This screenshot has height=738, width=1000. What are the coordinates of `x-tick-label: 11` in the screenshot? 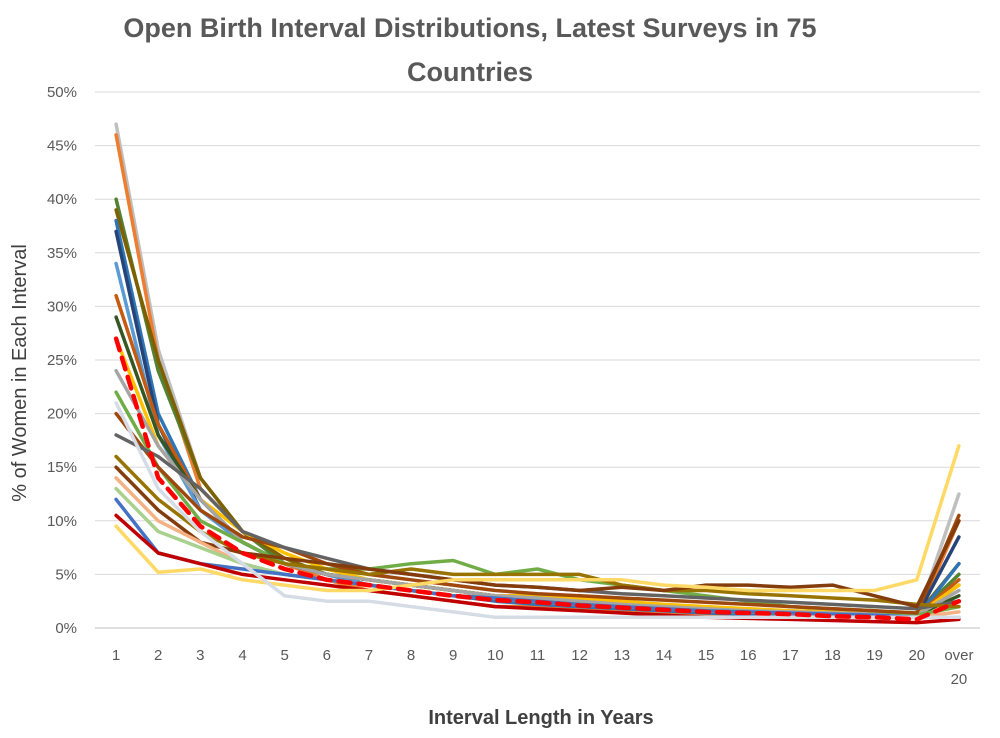 It's located at (538, 655).